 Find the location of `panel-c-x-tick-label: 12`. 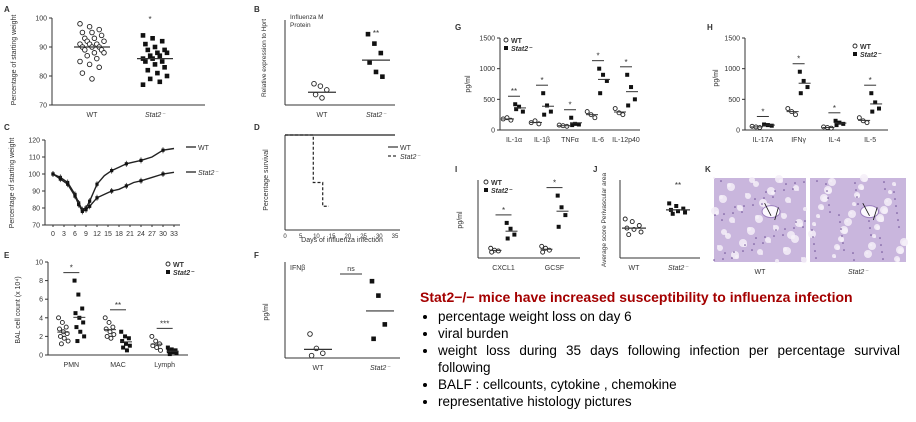

panel-c-x-tick-label: 12 is located at coordinates (97, 234).